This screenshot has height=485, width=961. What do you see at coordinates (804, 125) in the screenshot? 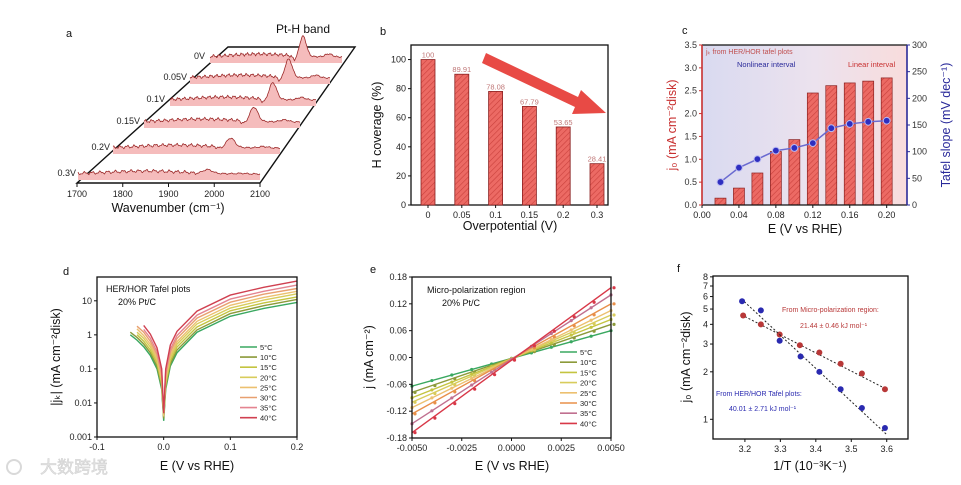
I see `panel-c-background` at bounding box center [804, 125].